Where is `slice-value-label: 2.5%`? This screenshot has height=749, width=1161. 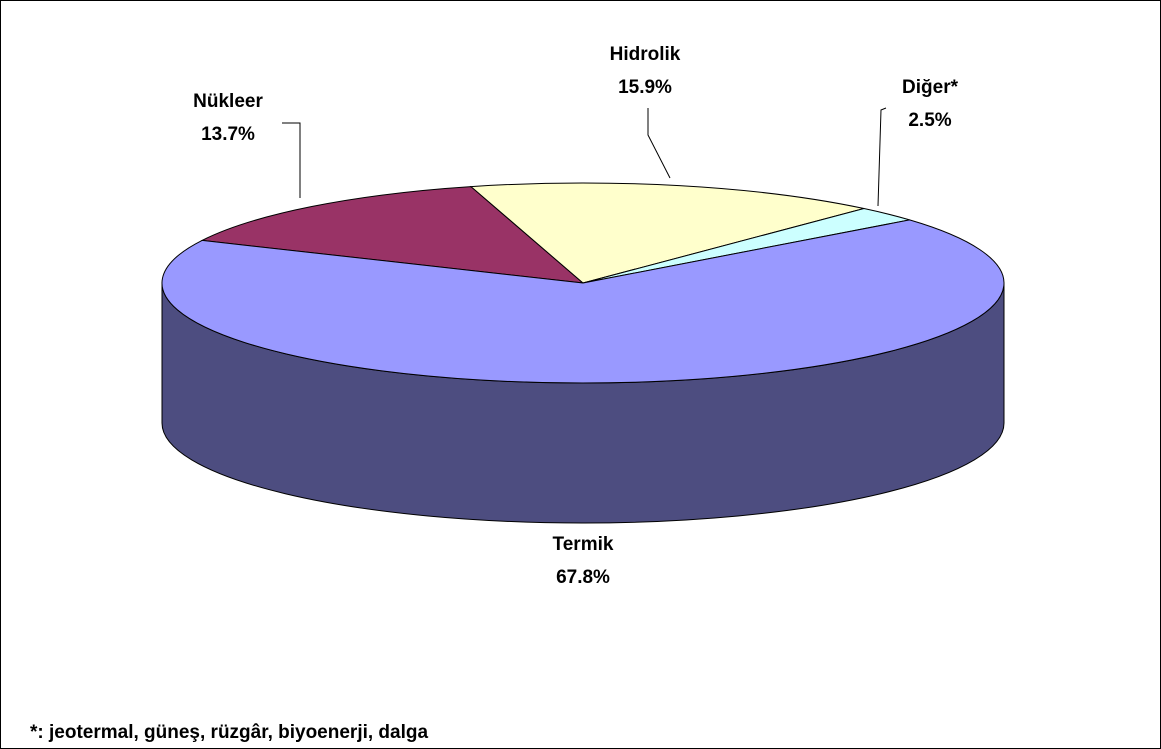
slice-value-label: 2.5% is located at coordinates (929, 120).